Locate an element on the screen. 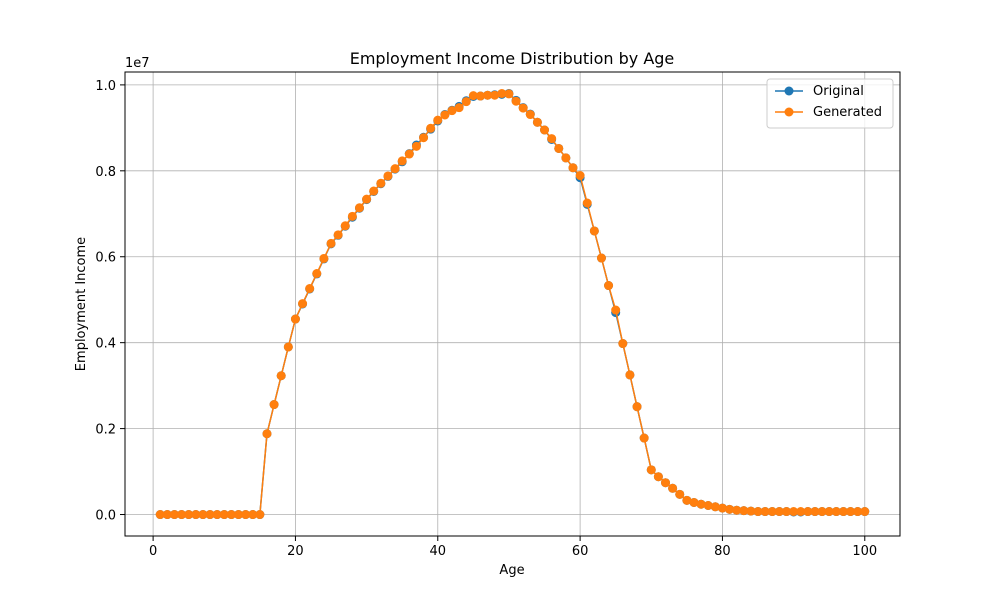  x-tick-label: 60 is located at coordinates (580, 551).